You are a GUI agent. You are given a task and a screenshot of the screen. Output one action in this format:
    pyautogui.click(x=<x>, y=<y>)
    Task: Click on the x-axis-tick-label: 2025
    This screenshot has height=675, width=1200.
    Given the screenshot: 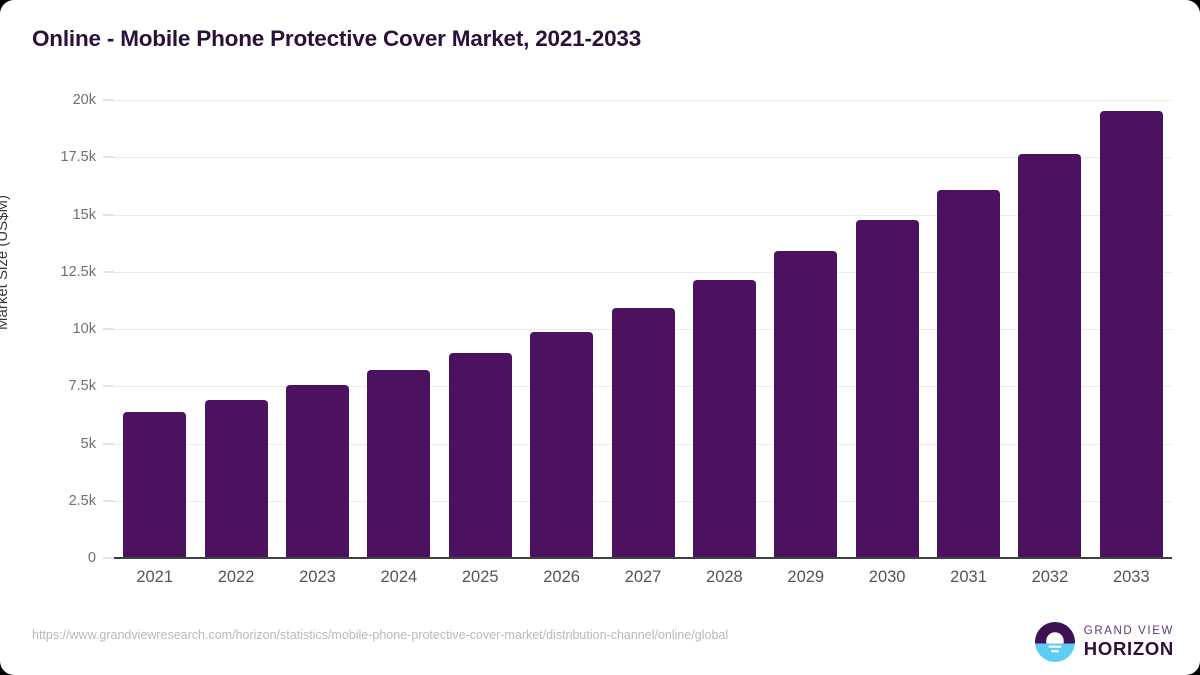 What is the action you would take?
    pyautogui.click(x=480, y=577)
    